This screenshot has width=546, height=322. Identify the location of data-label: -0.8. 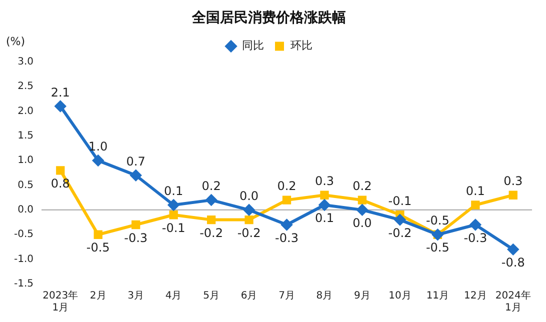
(513, 263).